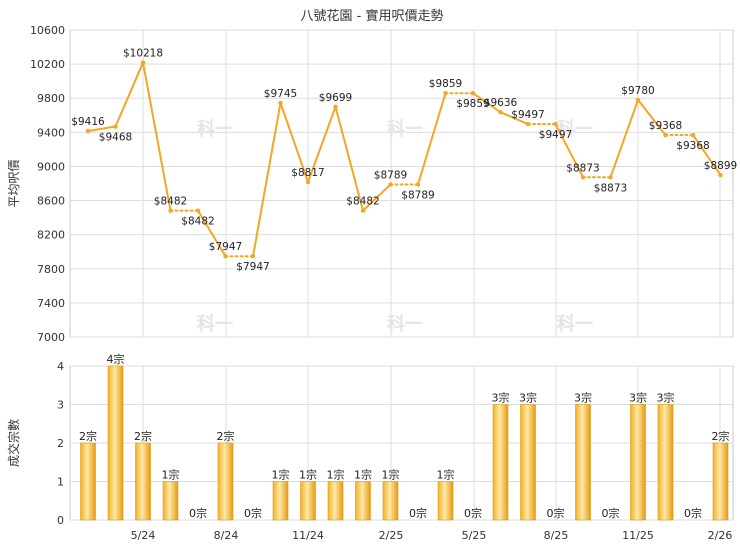  I want to click on volume-data-label: 4宗, so click(116, 359).